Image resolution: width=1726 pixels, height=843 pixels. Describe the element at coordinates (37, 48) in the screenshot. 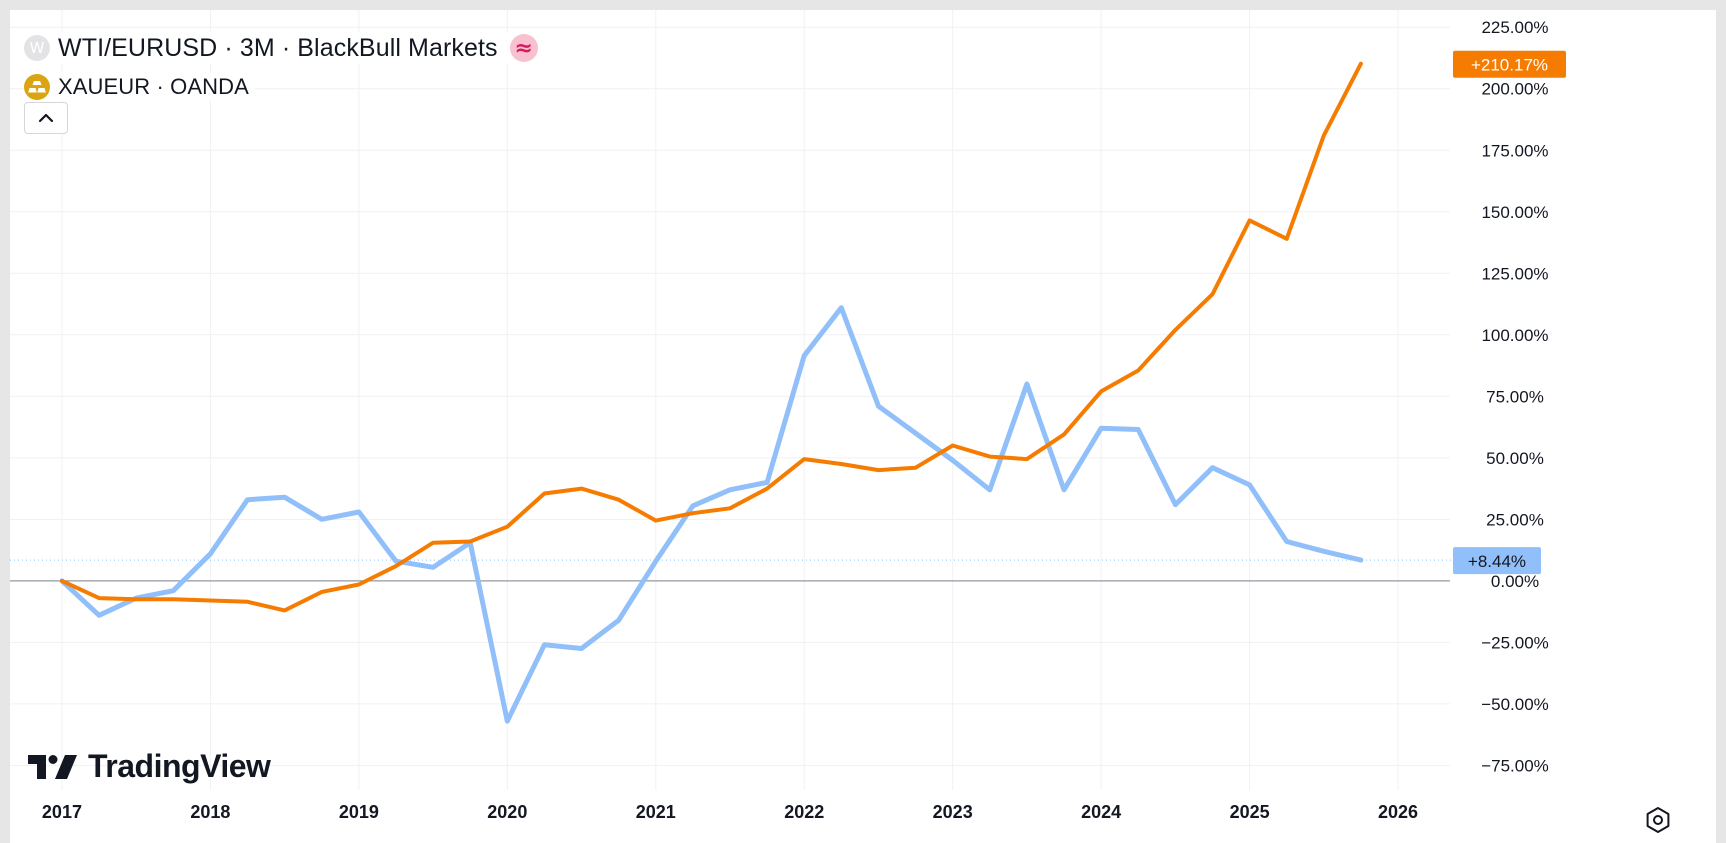

I see `wti-symbol-icon: W` at that location.